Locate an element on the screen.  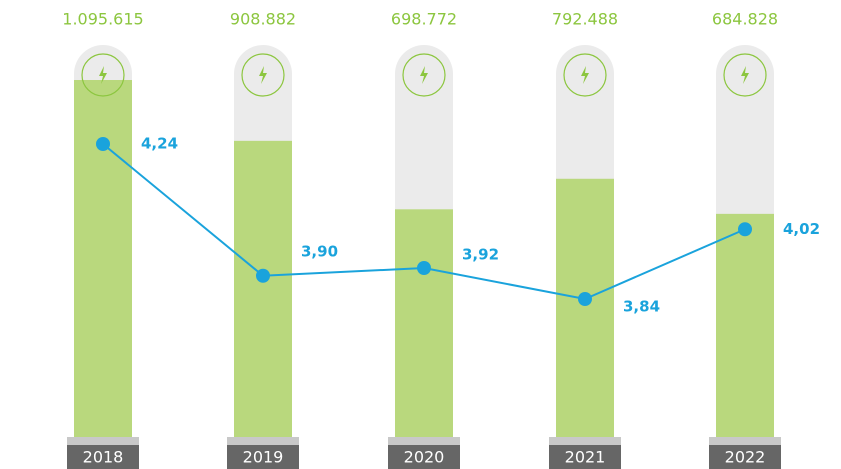
x-tick-label: 2020 is located at coordinates (424, 457).